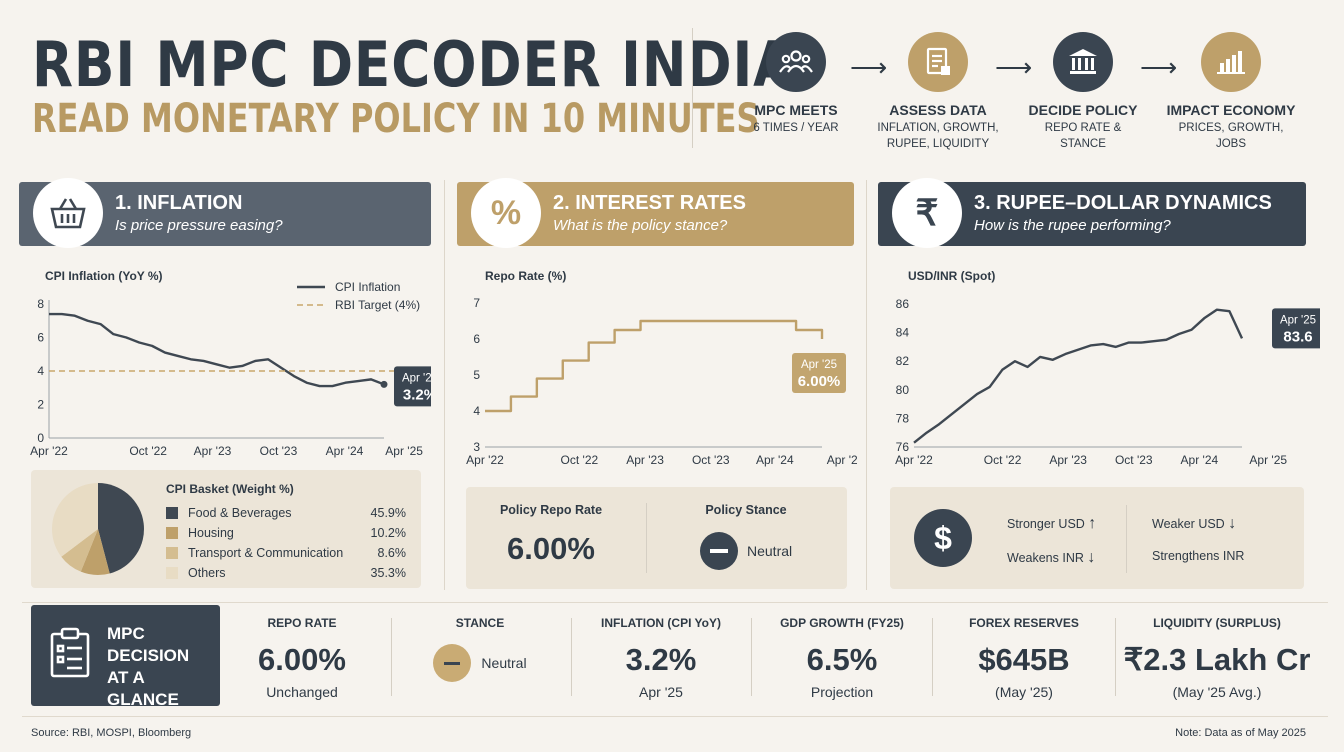  I want to click on cpi-basket-title: CPI Basket (Weight %), so click(230, 489).